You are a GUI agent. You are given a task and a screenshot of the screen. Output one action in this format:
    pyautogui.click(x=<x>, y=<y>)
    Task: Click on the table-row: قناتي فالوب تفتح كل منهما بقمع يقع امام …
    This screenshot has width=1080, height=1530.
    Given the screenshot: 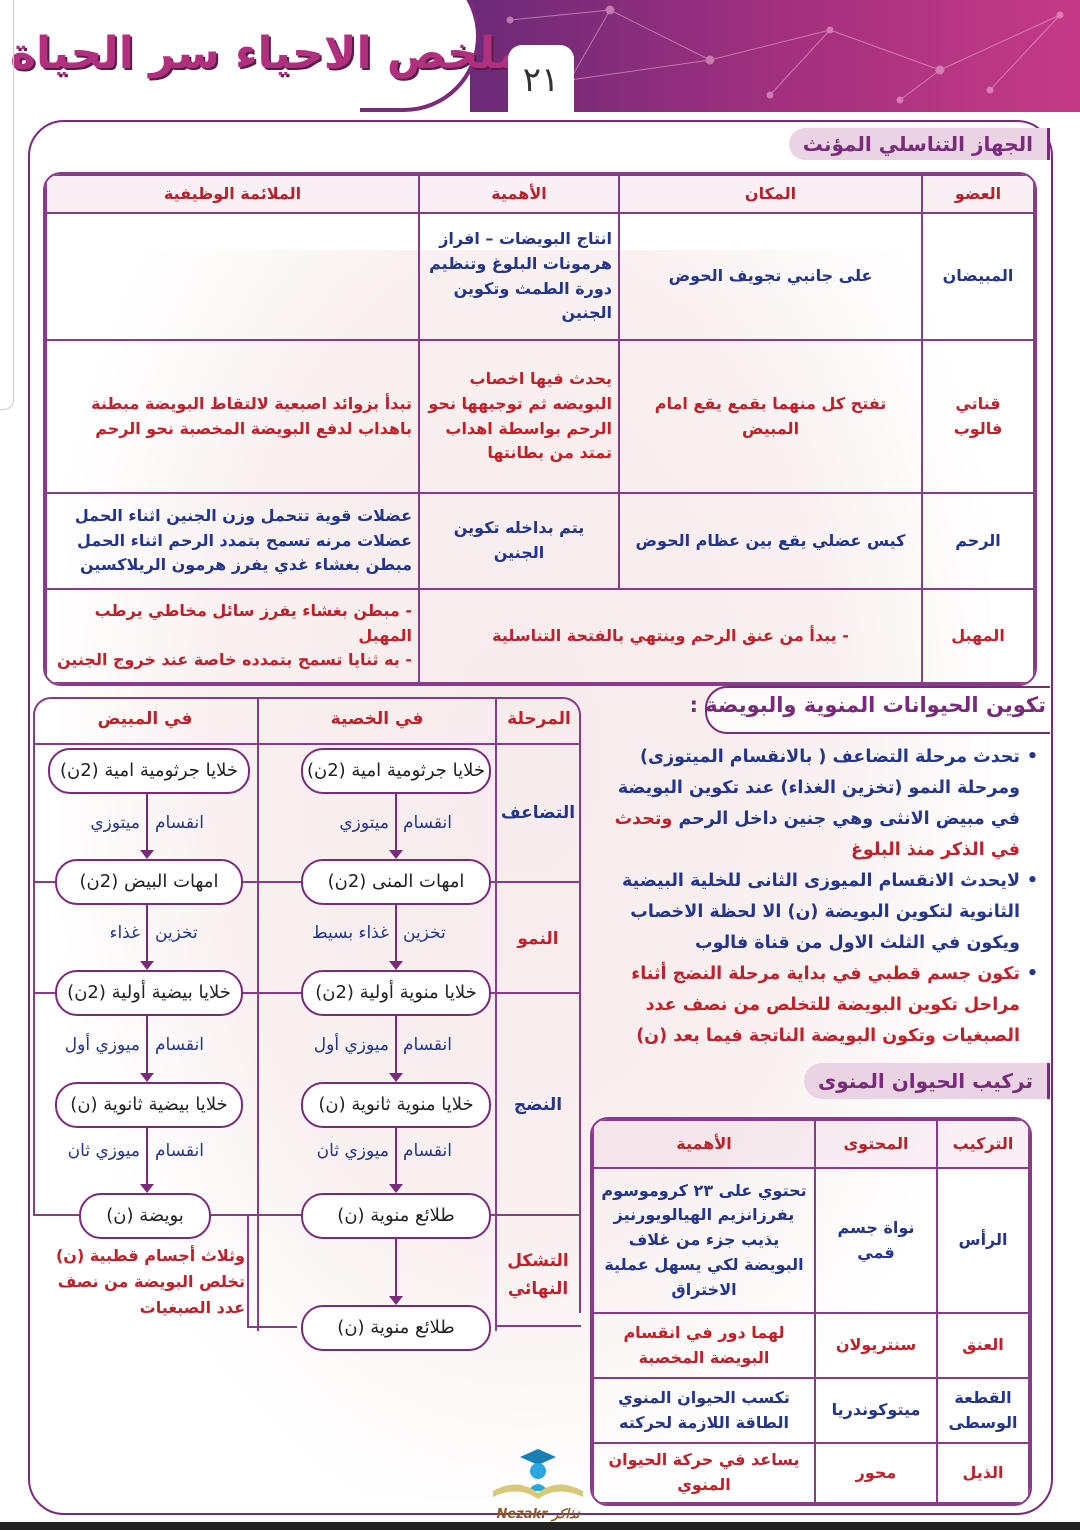 What is the action you would take?
    pyautogui.click(x=540, y=416)
    